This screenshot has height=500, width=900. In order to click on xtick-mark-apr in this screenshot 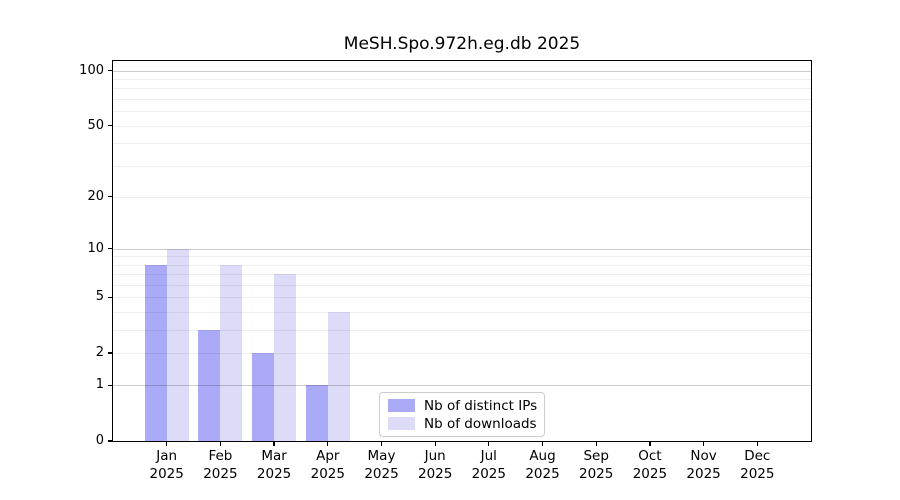, I will do `click(328, 443)`.